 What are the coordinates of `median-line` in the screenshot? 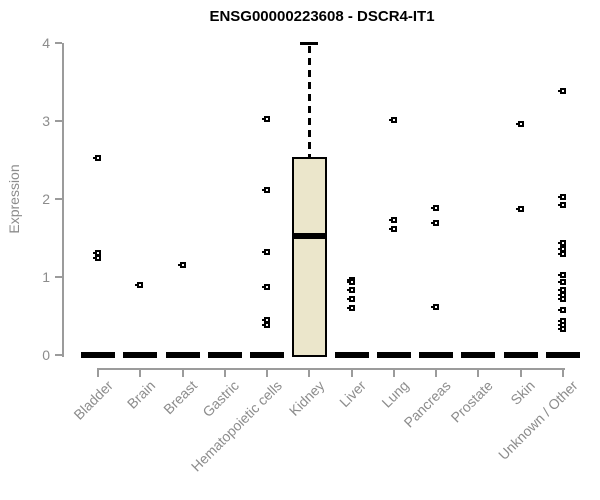 It's located at (310, 236).